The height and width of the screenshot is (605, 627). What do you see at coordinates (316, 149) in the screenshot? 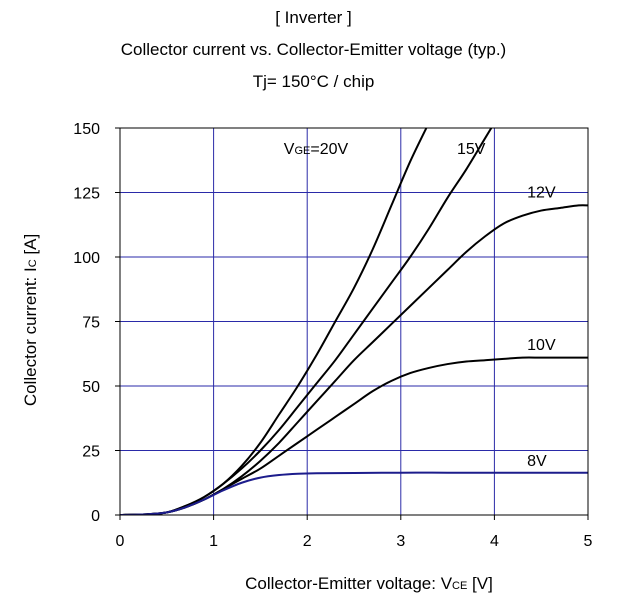
I see `curve-label: VGE=20V` at bounding box center [316, 149].